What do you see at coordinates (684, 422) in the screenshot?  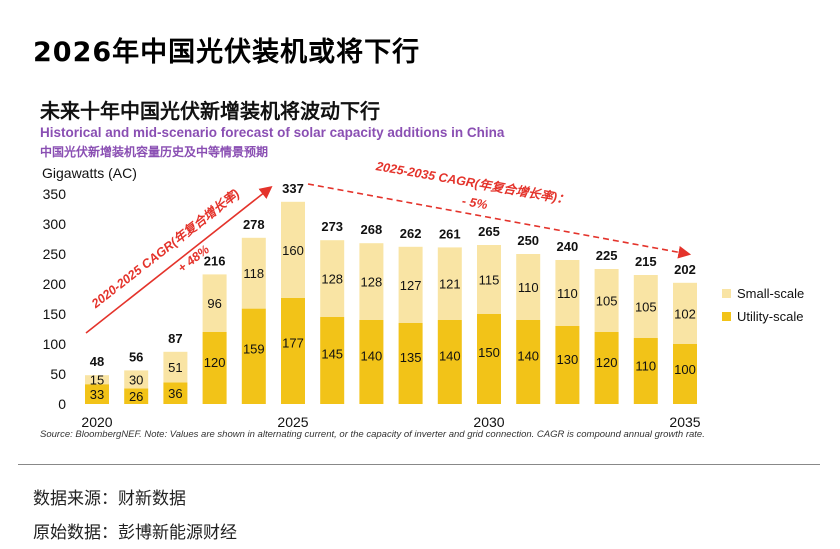 I see `x-tick-label: 2035` at bounding box center [684, 422].